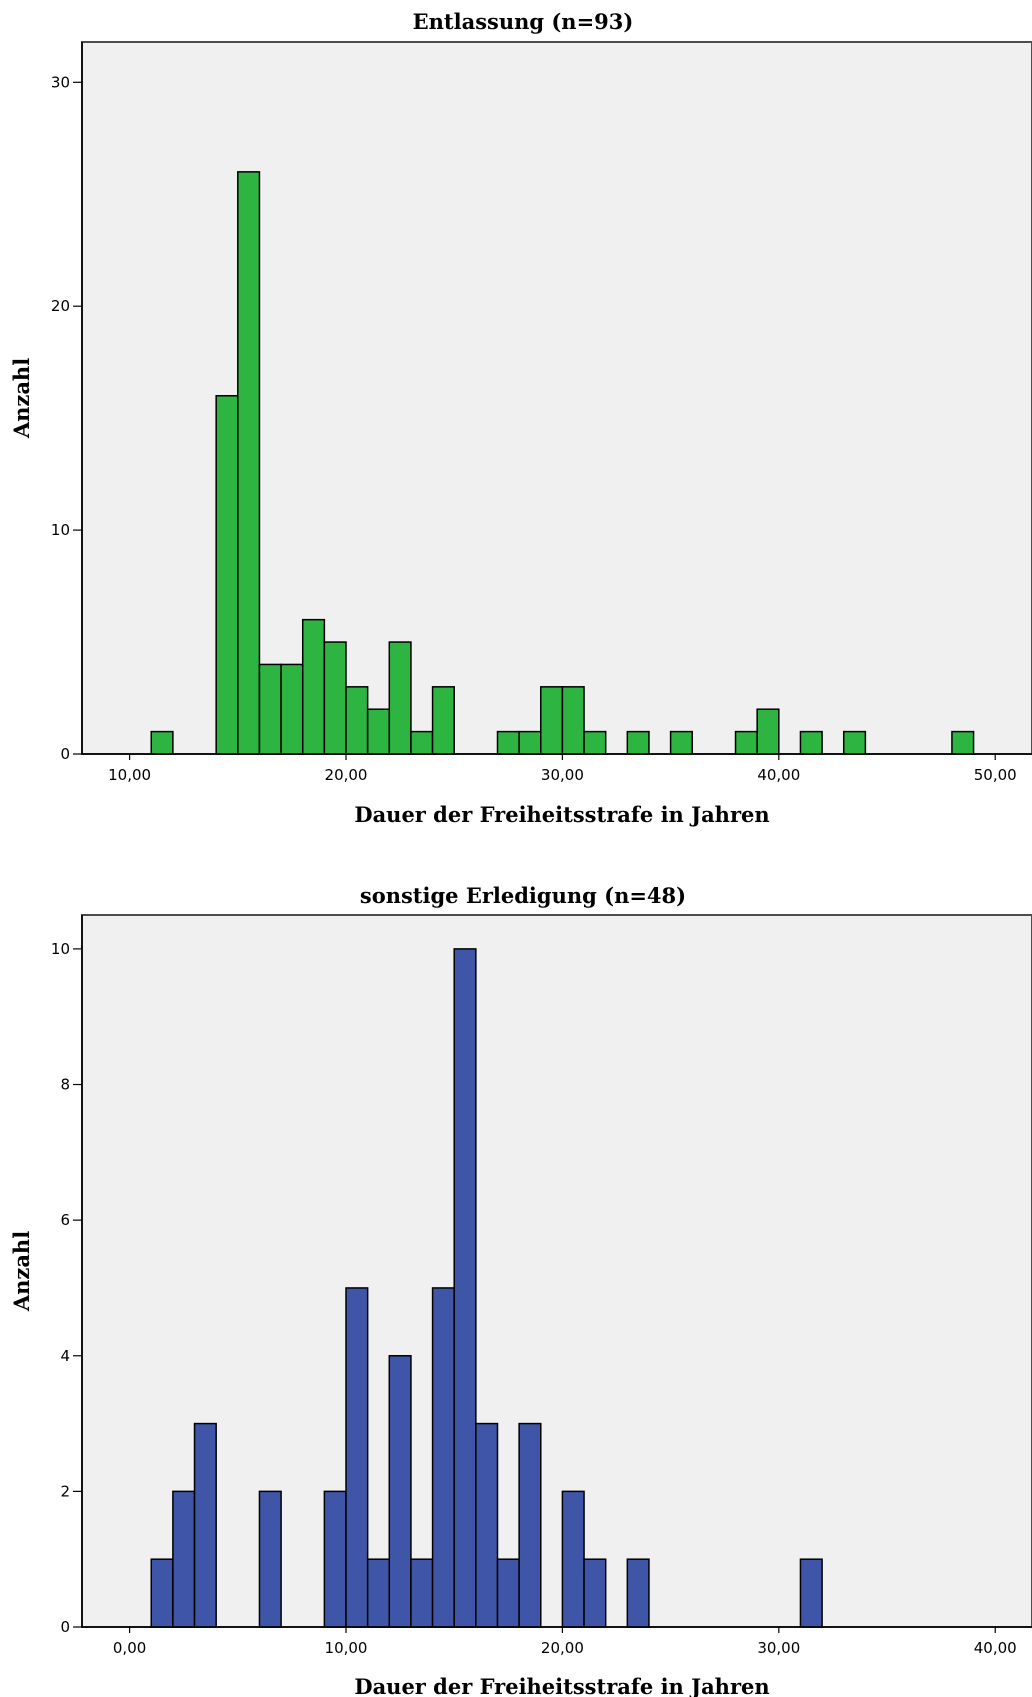  Describe the element at coordinates (65, 1085) in the screenshot. I see `y-tick-label: 8` at that location.